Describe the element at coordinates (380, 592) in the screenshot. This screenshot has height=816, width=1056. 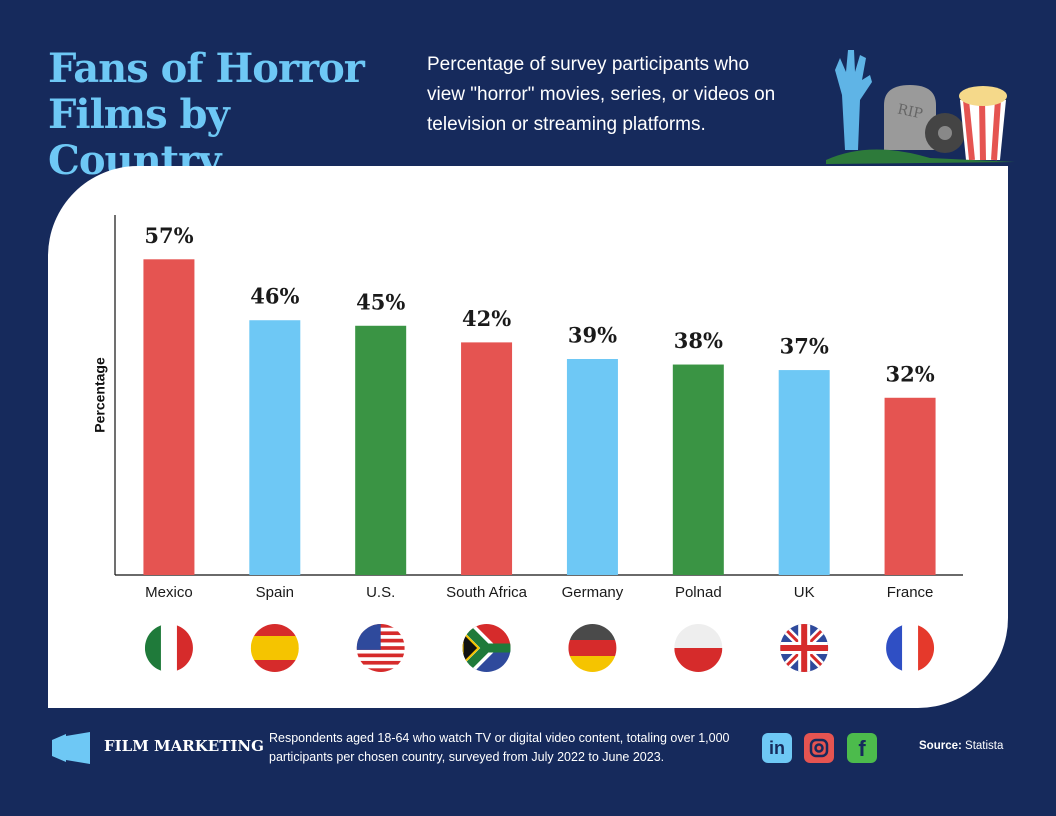
I see `x-tick-label: U.S.` at that location.